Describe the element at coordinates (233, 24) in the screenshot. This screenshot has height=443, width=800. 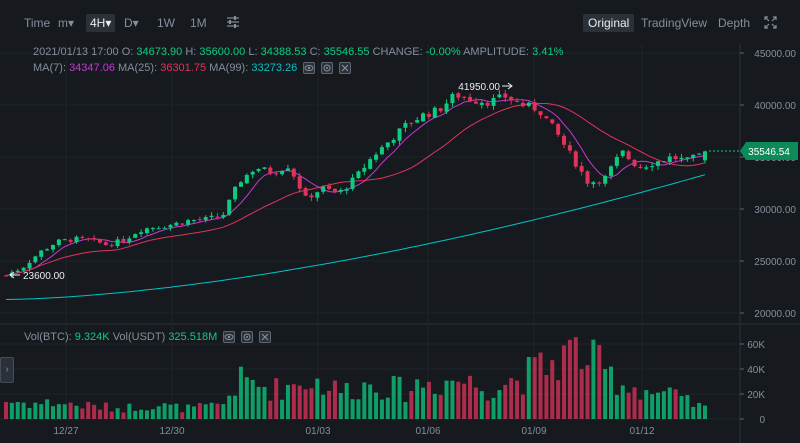
I see `settings-sliders-icon` at that location.